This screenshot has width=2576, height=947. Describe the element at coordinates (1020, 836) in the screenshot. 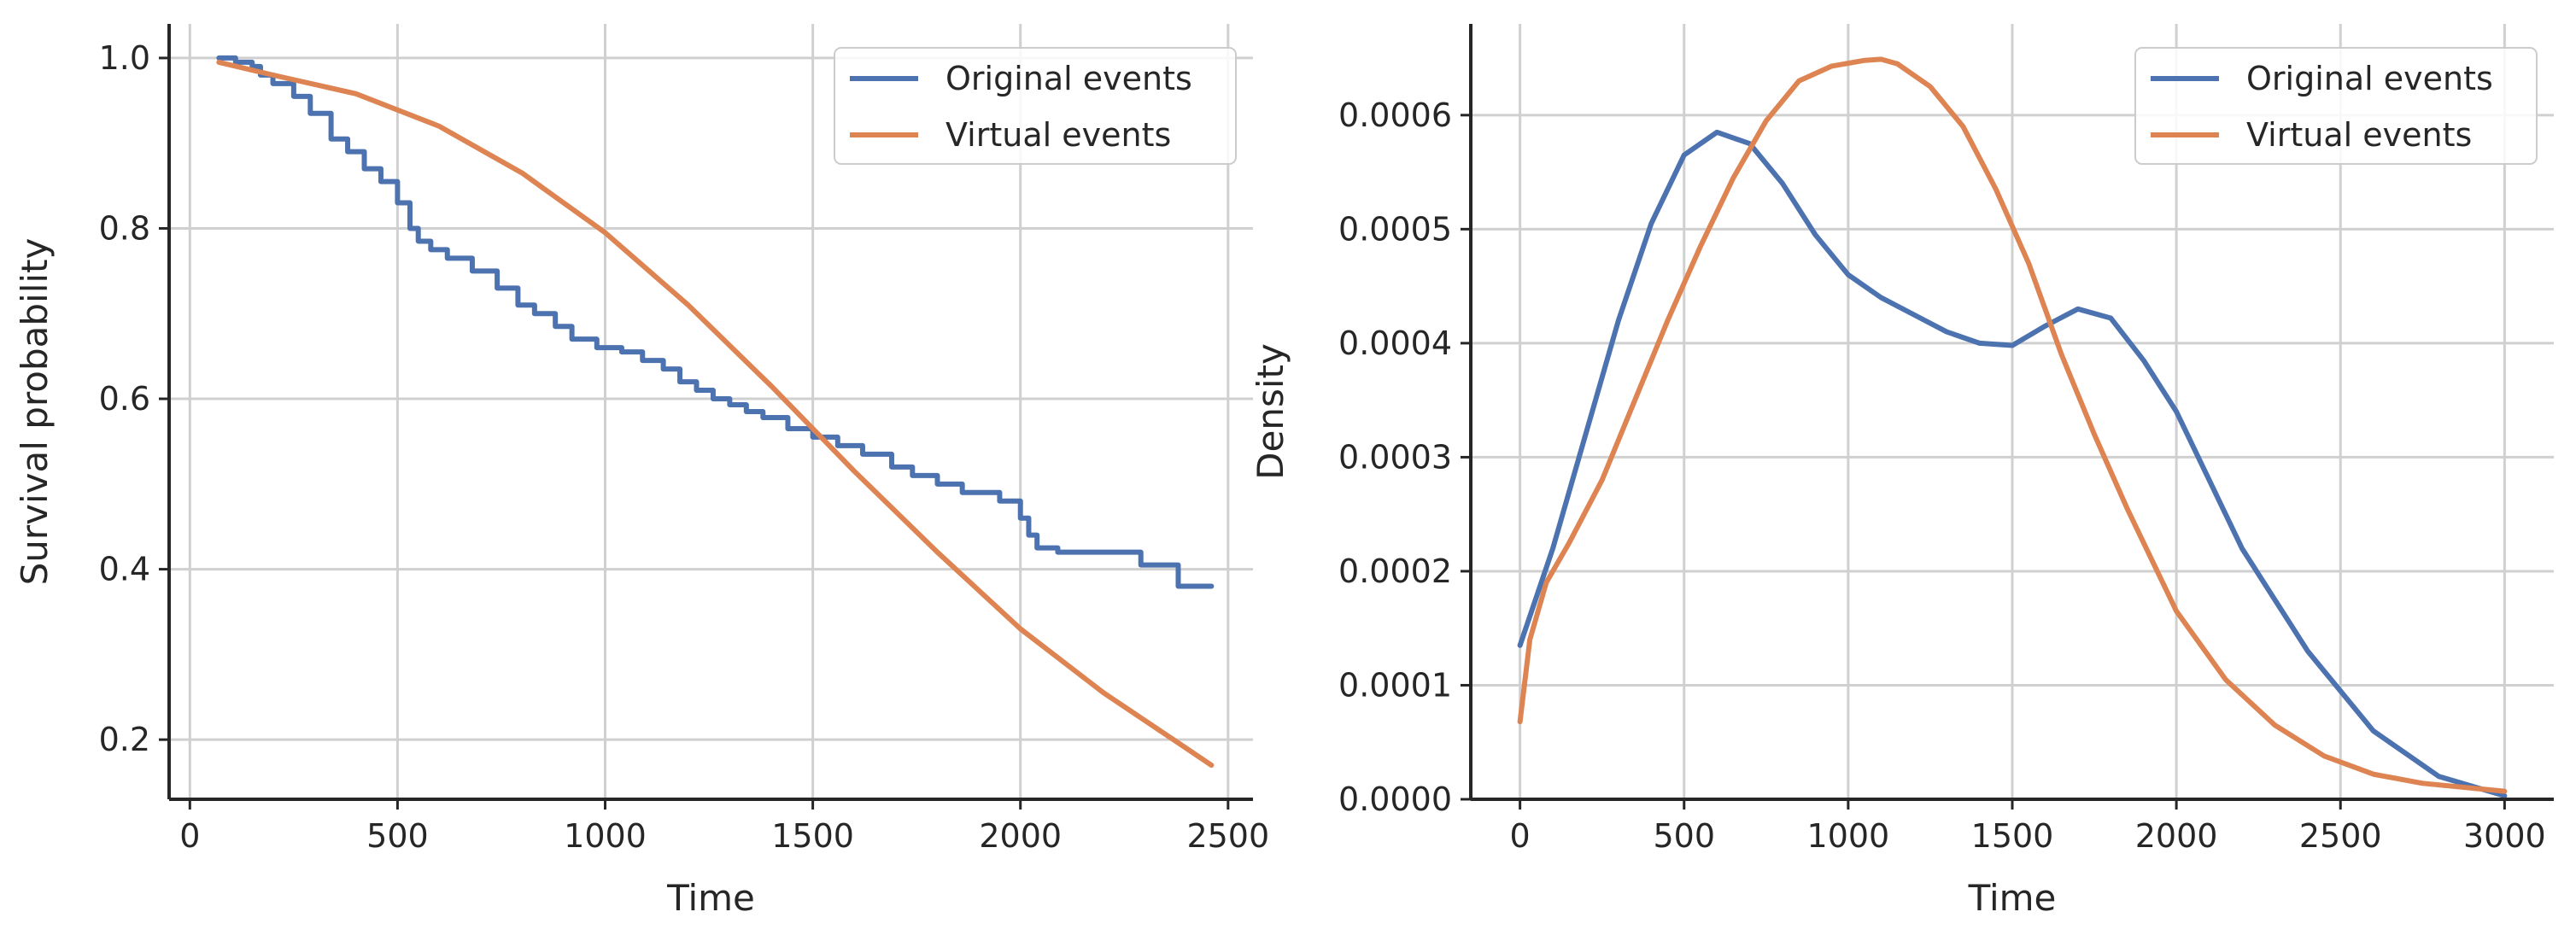

I see `chart-0-x-tick-label: 2000` at that location.